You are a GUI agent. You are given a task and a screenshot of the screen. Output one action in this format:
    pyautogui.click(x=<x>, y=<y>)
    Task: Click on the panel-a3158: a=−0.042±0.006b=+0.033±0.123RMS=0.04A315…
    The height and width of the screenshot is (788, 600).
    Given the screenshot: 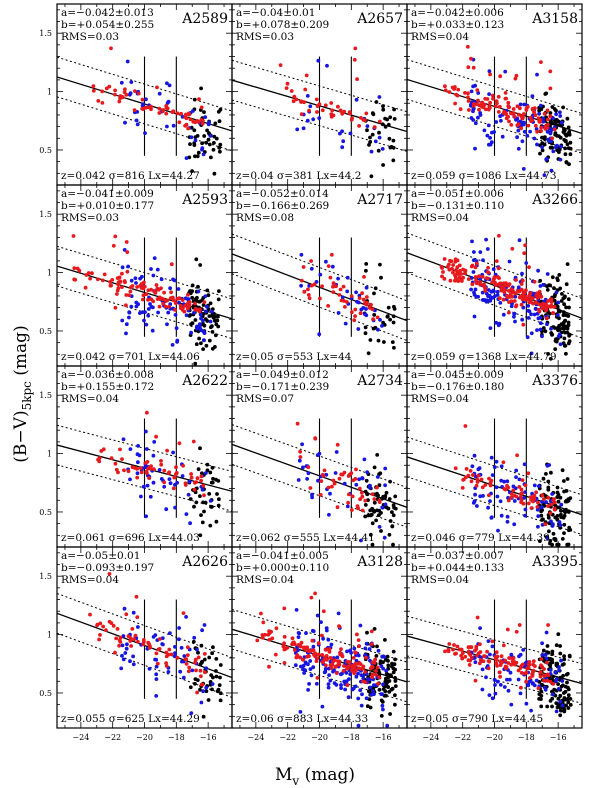 What is the action you would take?
    pyautogui.click(x=494, y=94)
    